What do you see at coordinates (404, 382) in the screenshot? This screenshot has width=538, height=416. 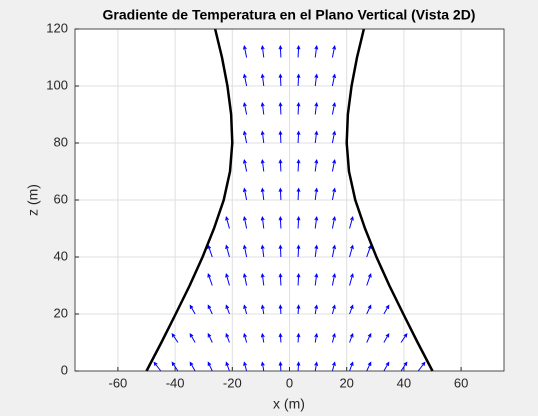 I see `x-tick-label: 40` at bounding box center [404, 382].